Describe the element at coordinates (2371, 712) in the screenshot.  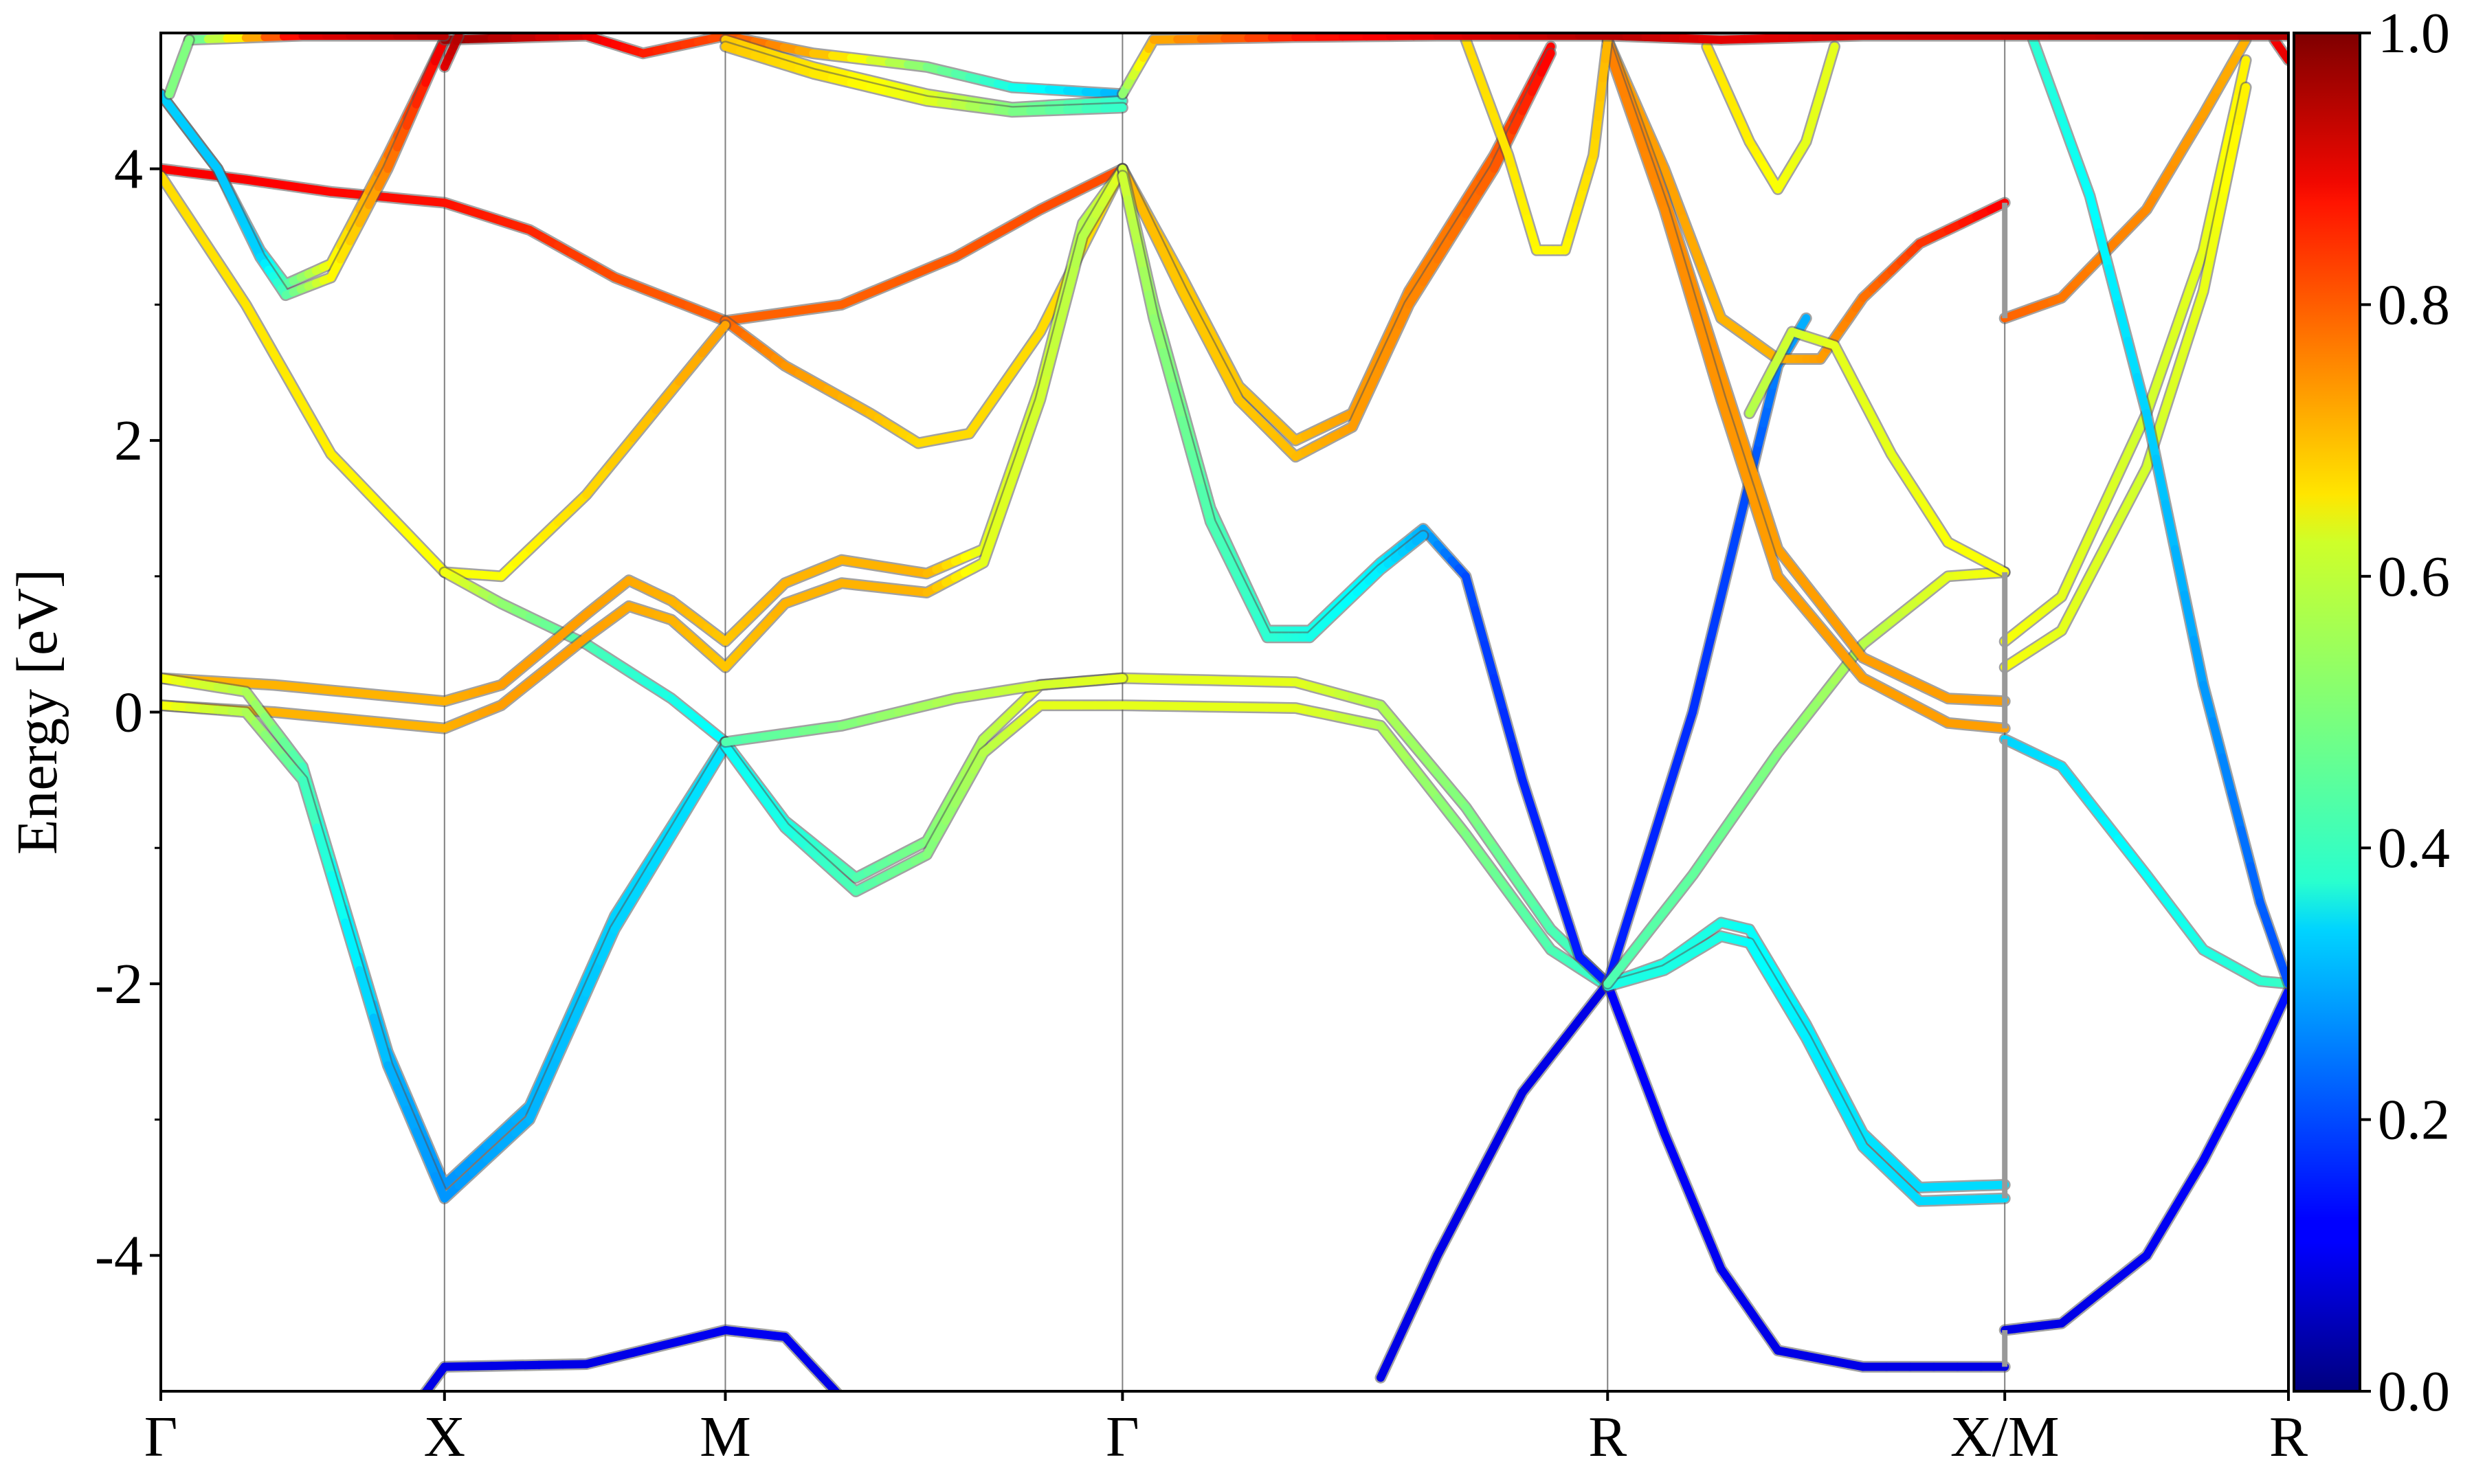
I see `colorbar: 1.0 0.8 0.6 0.4 0.2 0.0` at that location.